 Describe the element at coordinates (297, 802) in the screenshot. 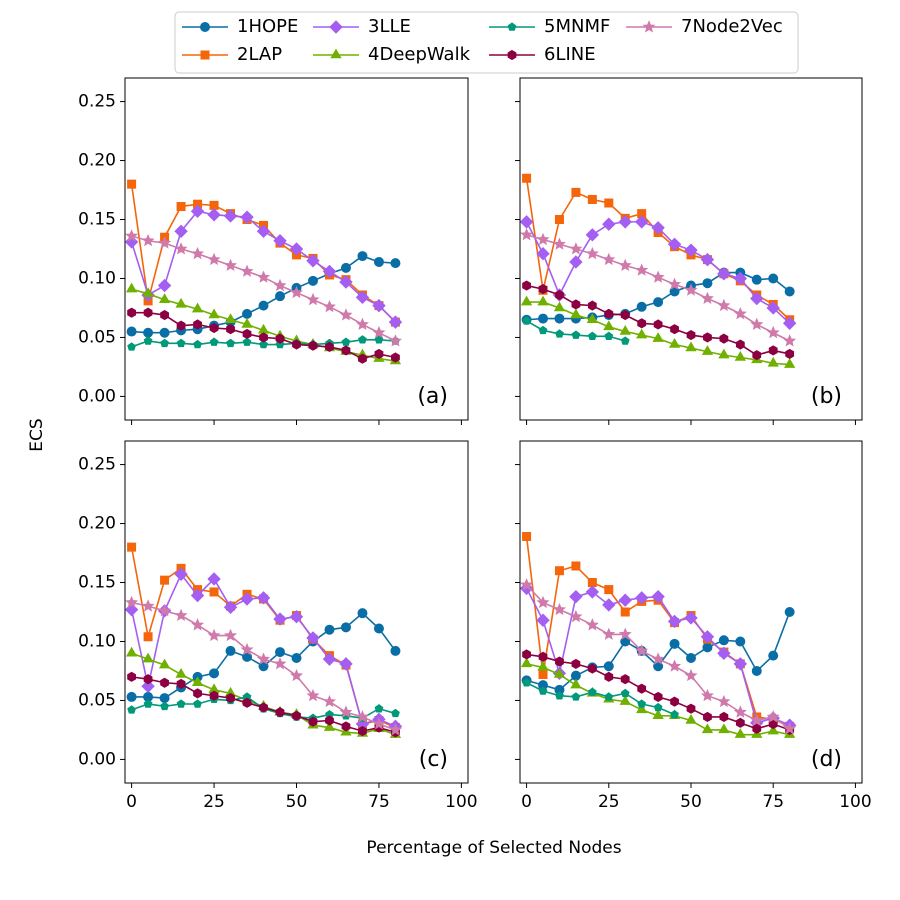

I see `x-tick-label: 50` at that location.